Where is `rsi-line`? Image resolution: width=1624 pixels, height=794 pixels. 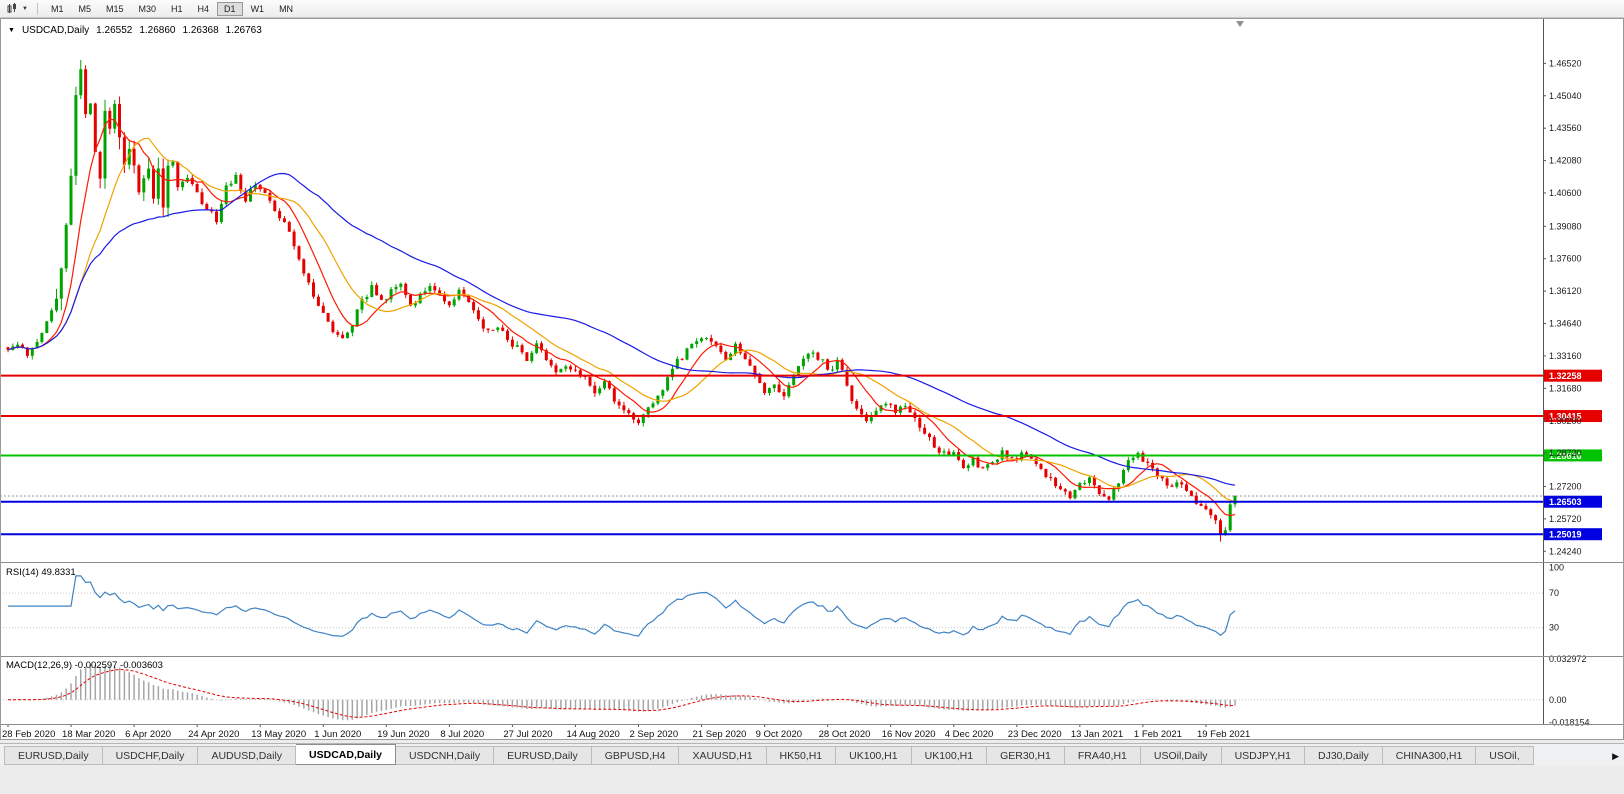
rsi-line is located at coordinates (622, 606).